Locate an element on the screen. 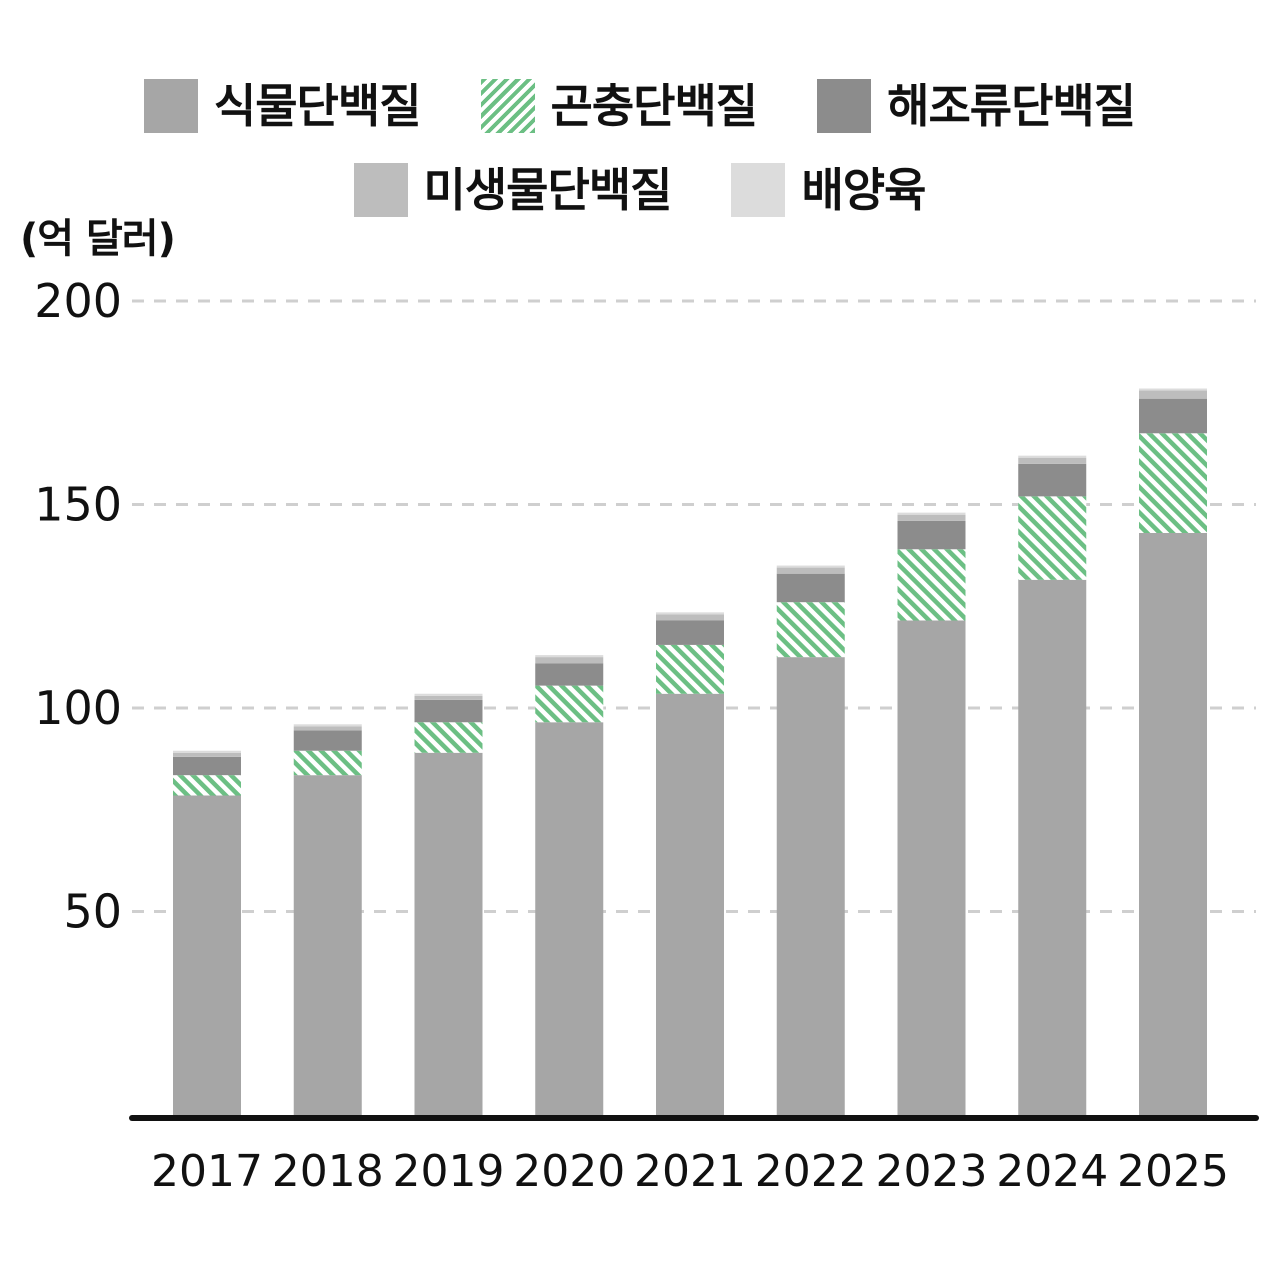 The image size is (1279, 1281). legend-label: 곤충단백질 is located at coordinates (654, 106).